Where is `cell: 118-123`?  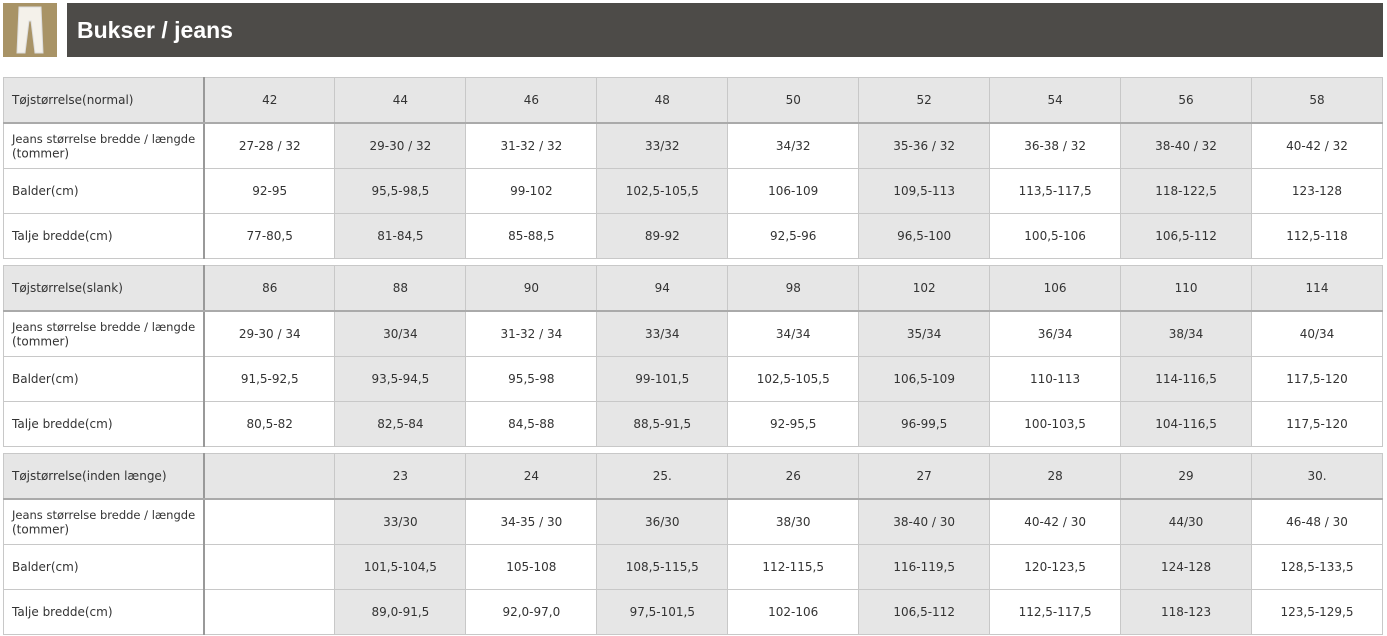 cell: 118-123 is located at coordinates (1186, 612).